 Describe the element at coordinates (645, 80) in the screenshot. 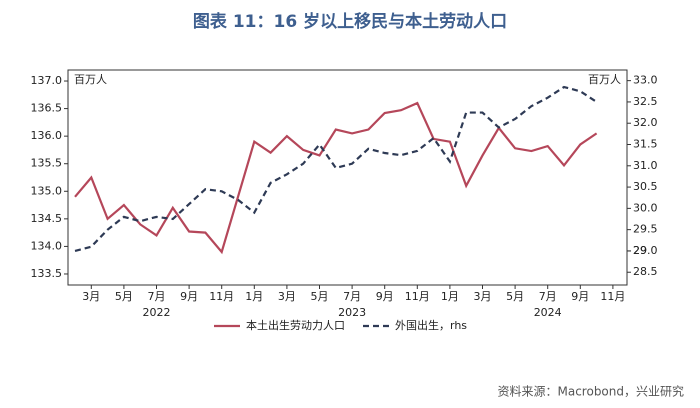

I see `y2-tick-label: 33.0` at that location.